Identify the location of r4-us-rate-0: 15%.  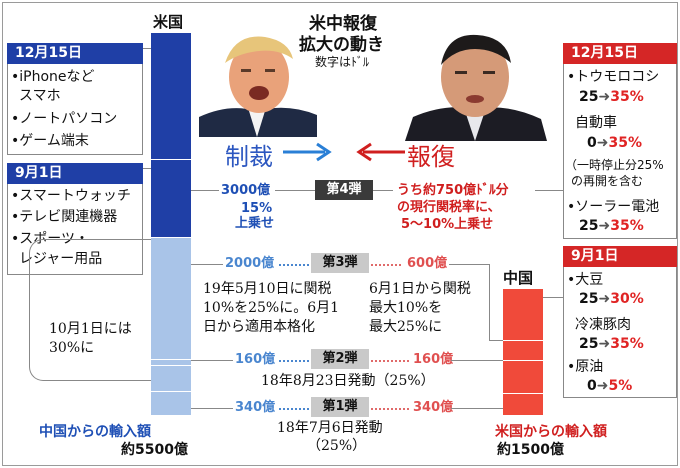
(257, 208).